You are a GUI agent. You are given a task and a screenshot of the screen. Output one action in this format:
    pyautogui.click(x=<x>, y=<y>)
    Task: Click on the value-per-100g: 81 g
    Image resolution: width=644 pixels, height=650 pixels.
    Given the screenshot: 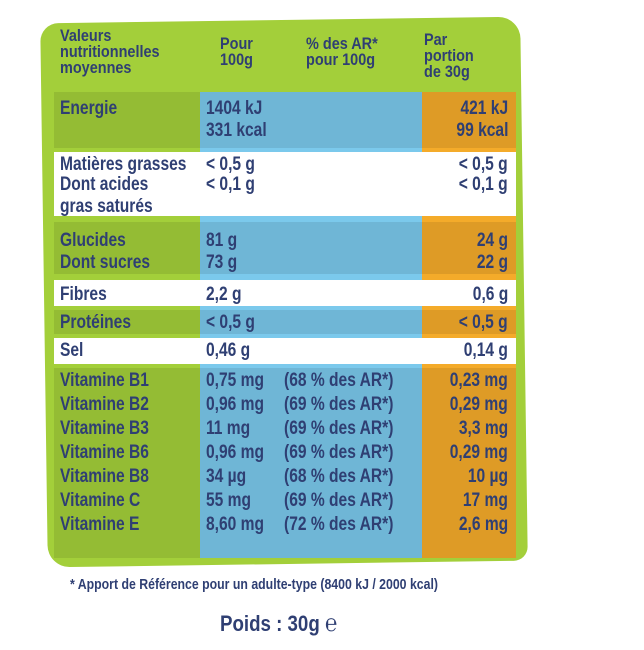 What is the action you would take?
    pyautogui.click(x=222, y=240)
    